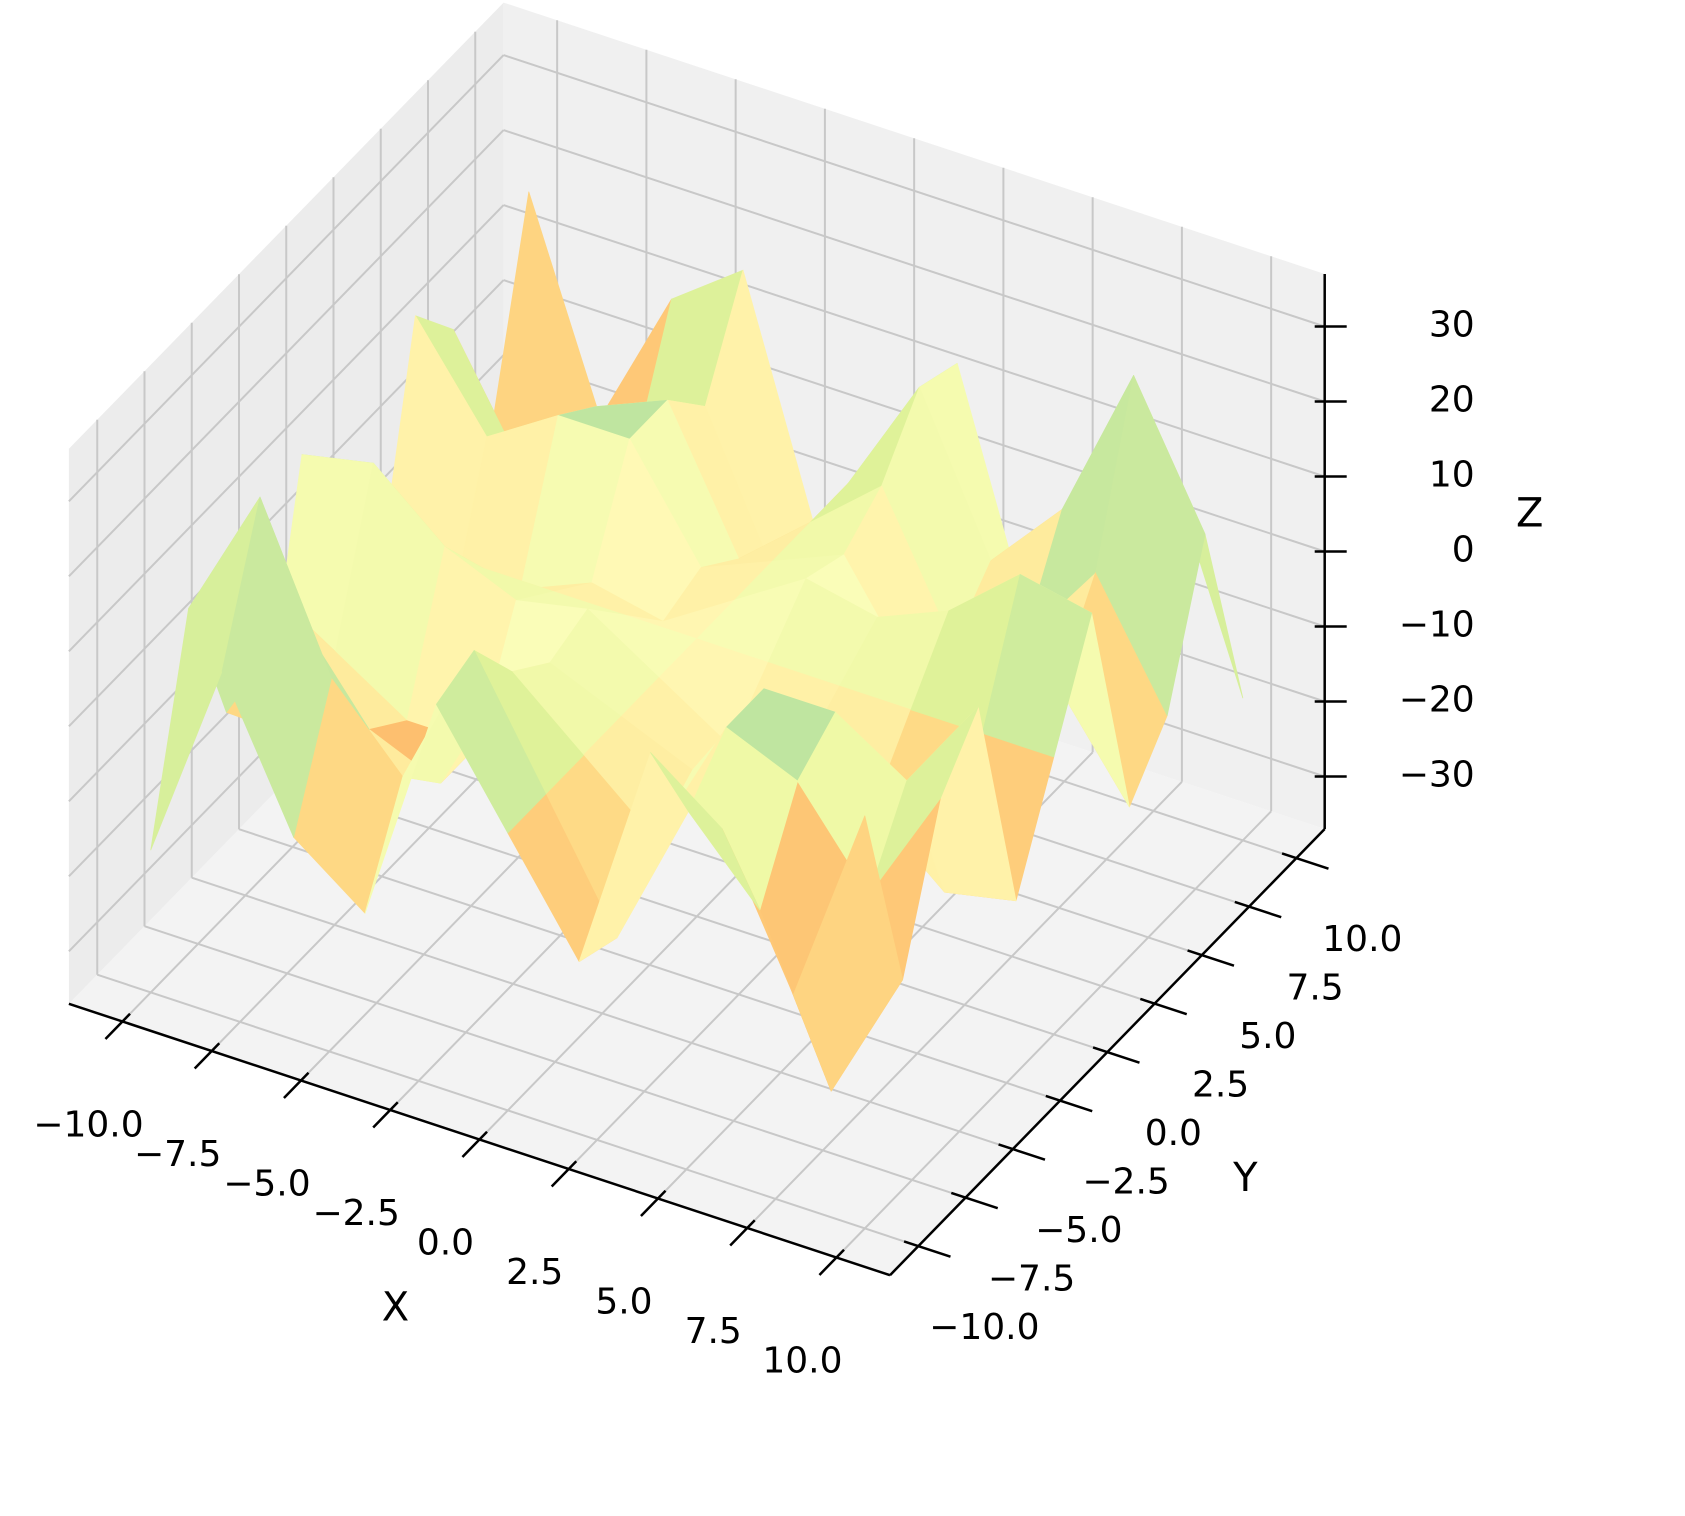  What do you see at coordinates (445, 1243) in the screenshot?
I see `x-tick-label: 0.0` at bounding box center [445, 1243].